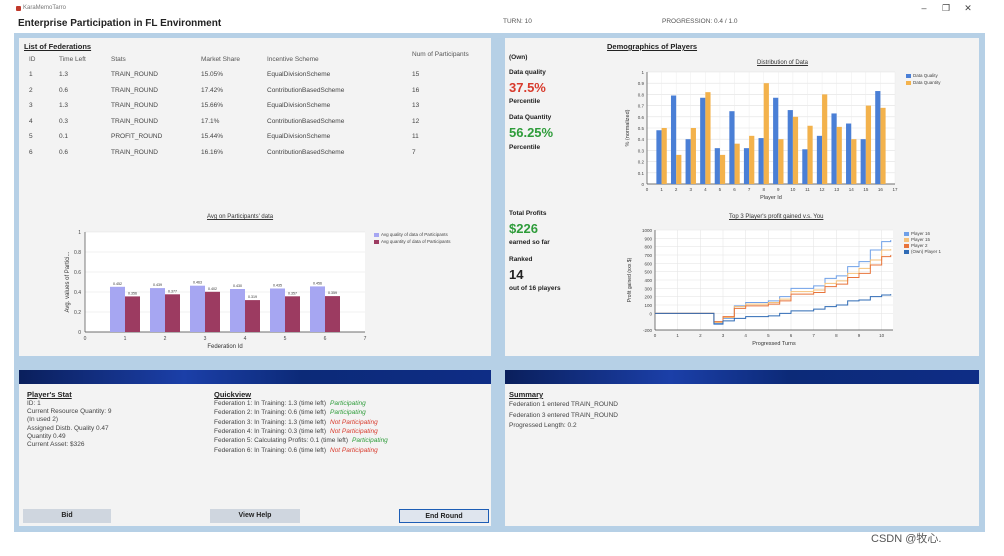 The height and width of the screenshot is (556, 1004). I want to click on end-round-button: End Round, so click(444, 516).